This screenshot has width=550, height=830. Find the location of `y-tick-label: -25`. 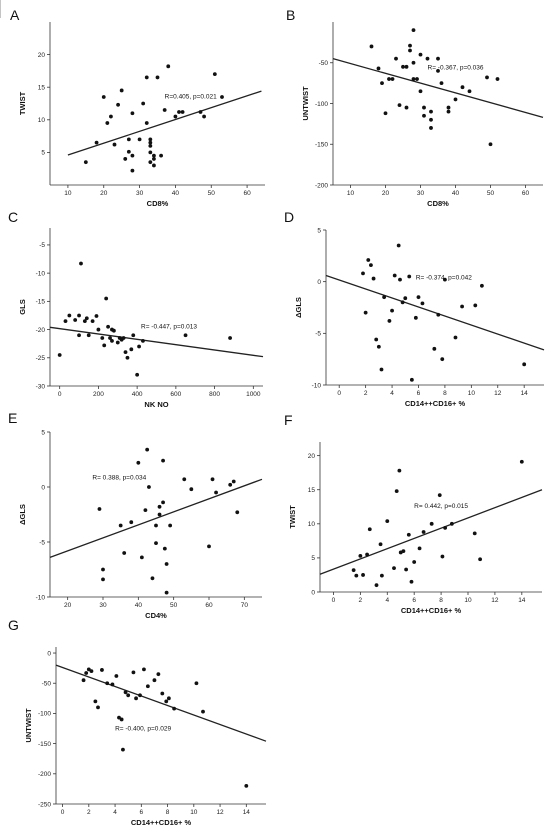

y-tick-label: -25 is located at coordinates (41, 358).